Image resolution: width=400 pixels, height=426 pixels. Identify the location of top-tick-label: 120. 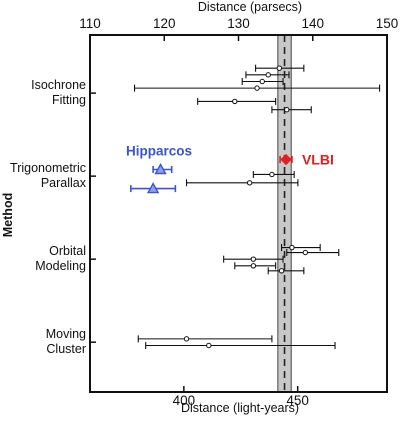
(164, 23).